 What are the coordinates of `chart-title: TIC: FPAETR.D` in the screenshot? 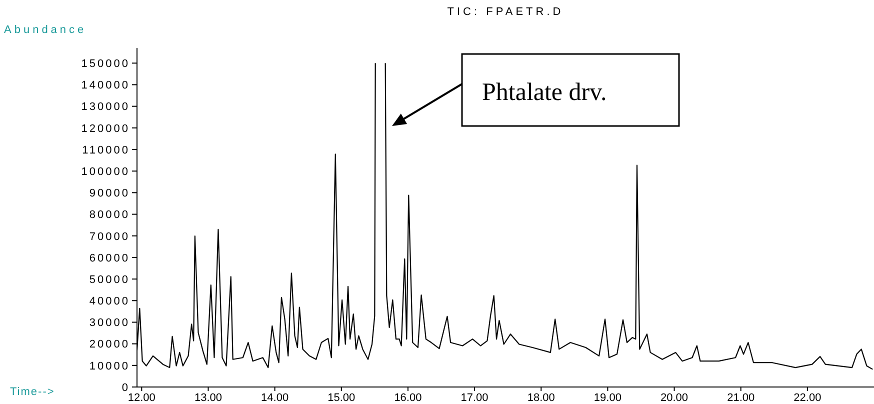 It's located at (505, 12).